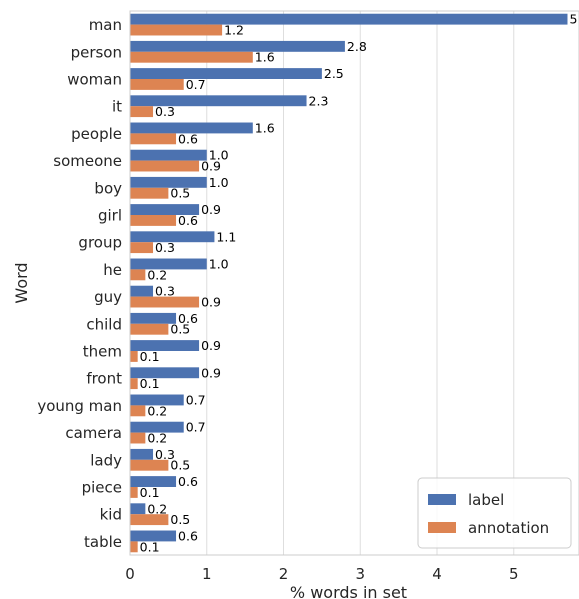 Image resolution: width=579 pixels, height=599 pixels. I want to click on data-label-label: 2.3, so click(319, 100).